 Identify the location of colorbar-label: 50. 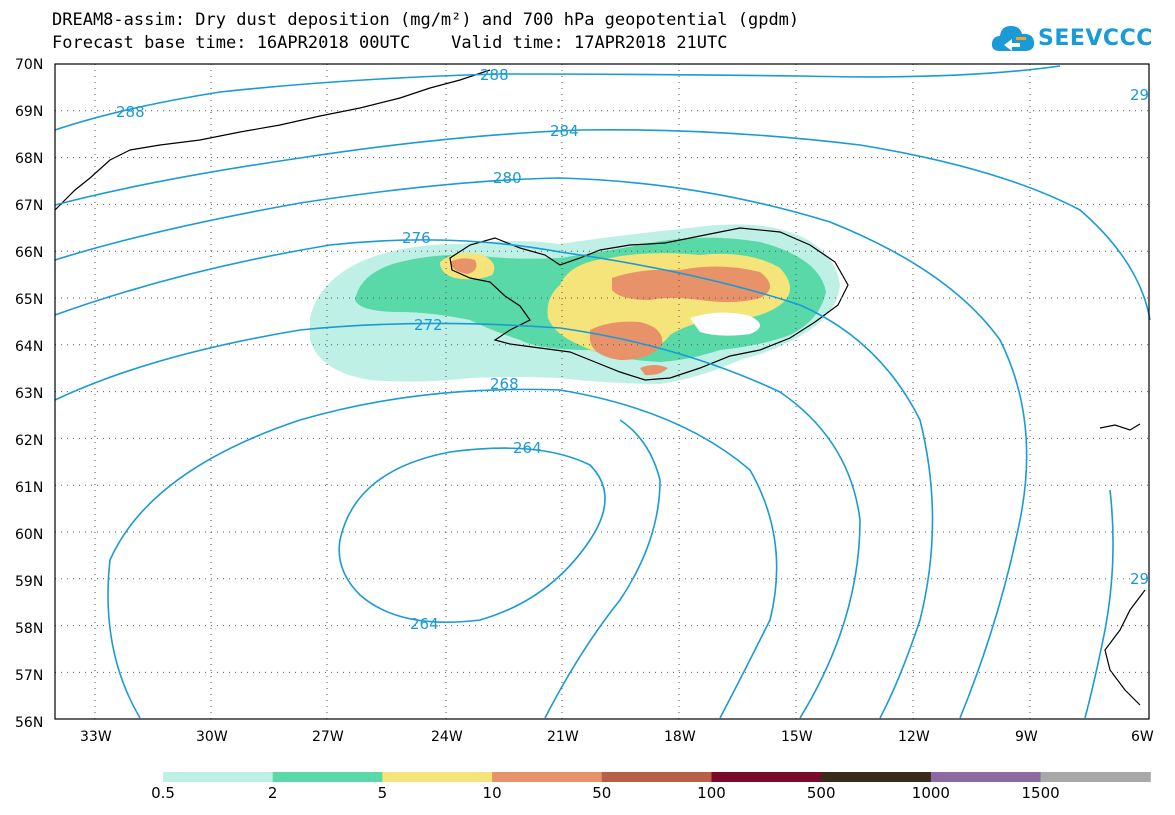
(601, 793).